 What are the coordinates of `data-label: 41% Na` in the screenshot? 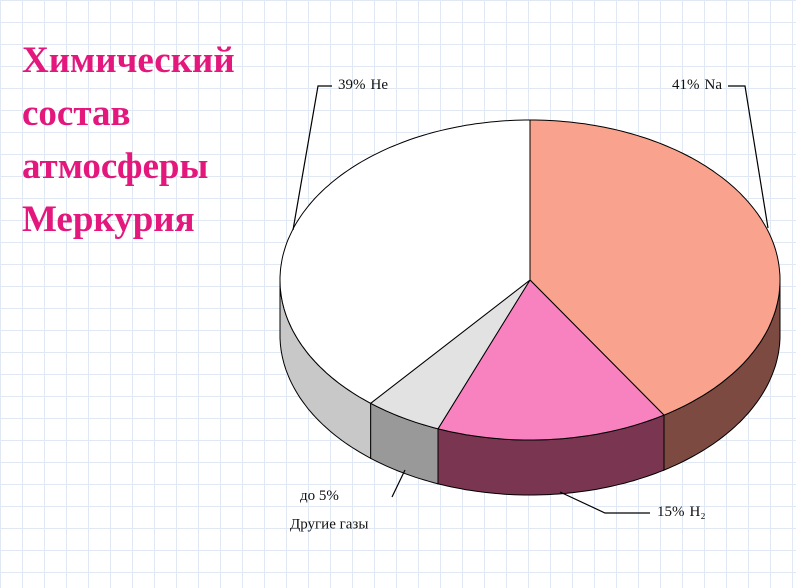 It's located at (697, 85).